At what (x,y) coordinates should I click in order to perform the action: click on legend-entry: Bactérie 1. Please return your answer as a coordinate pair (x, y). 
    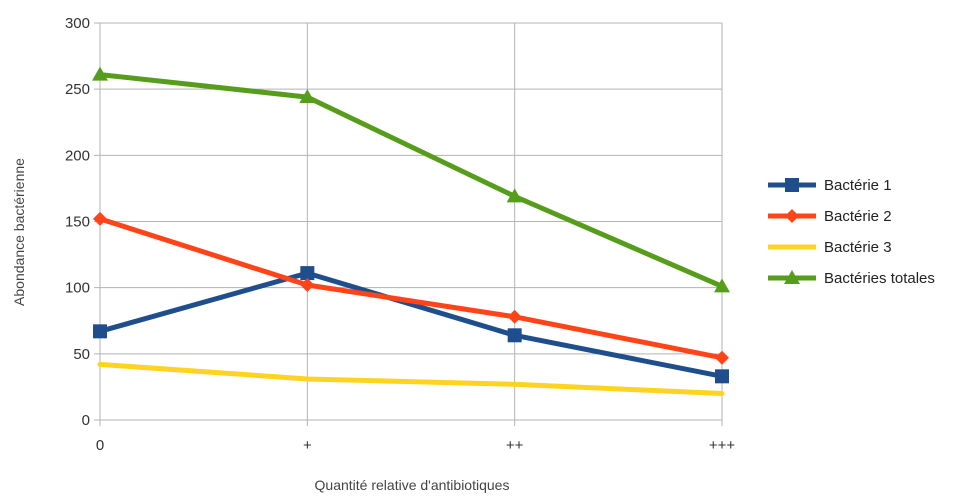
    Looking at the image, I should click on (830, 185).